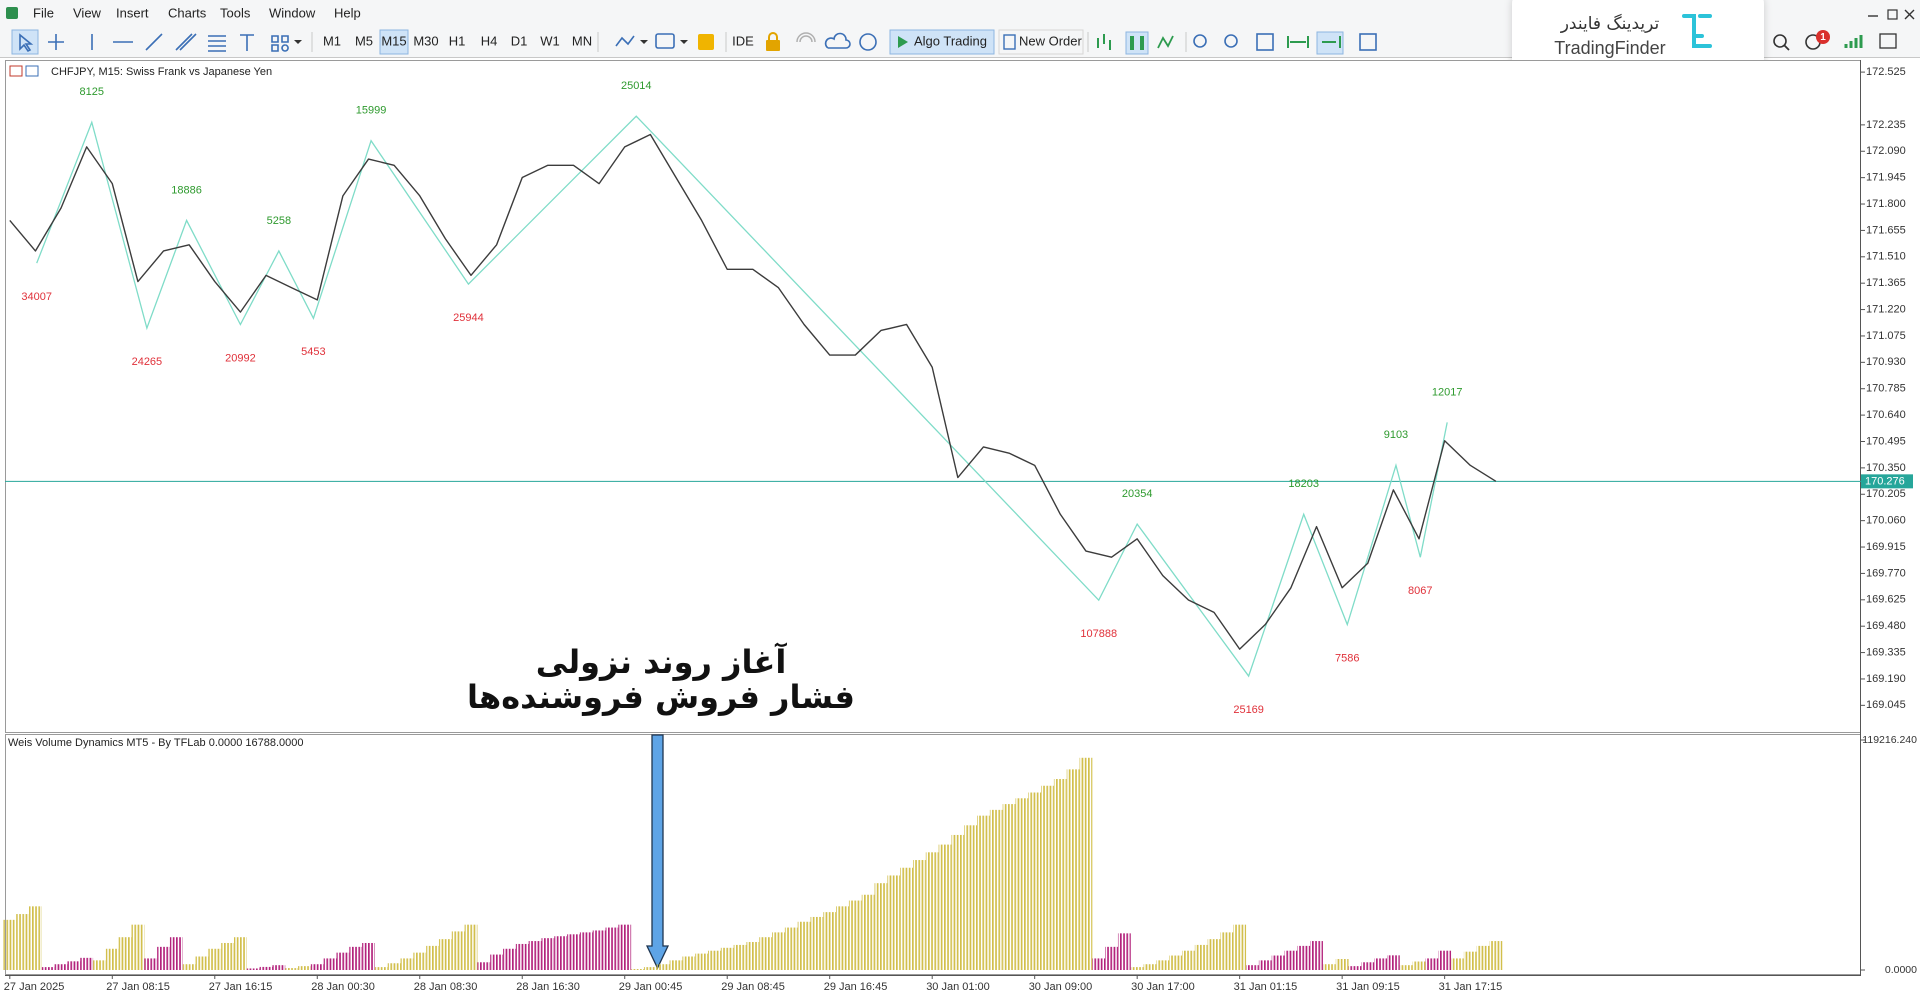 This screenshot has height=996, width=1920. Describe the element at coordinates (651, 987) in the screenshot. I see `x-tick-label: 29 Jan 00:45` at that location.